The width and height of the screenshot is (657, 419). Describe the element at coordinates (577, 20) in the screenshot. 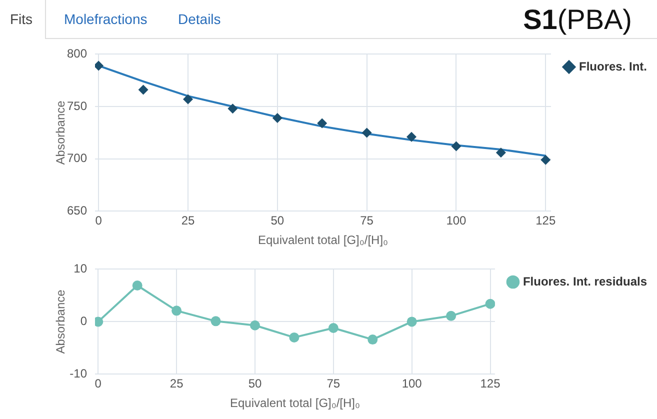

I see `chart-title: S1(PBA)` at that location.